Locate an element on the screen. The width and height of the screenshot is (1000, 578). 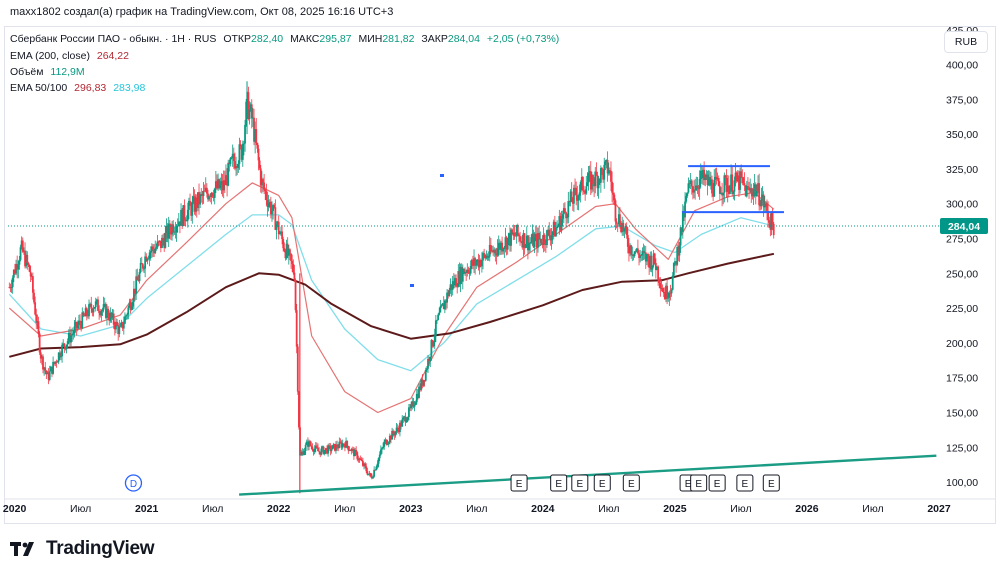
brand-footer: TradingView is located at coordinates (82, 549).